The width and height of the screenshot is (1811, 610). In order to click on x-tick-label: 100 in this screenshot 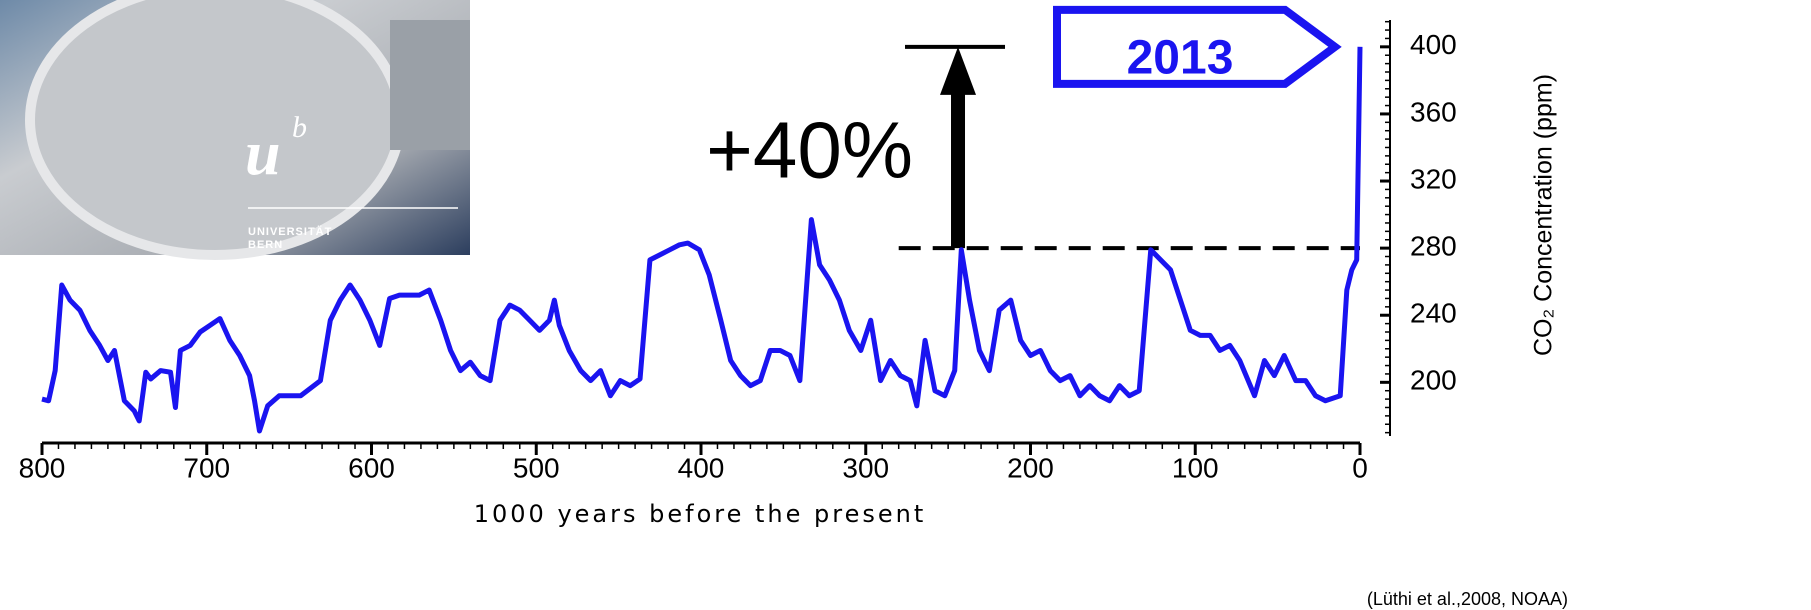, I will do `click(1195, 467)`.